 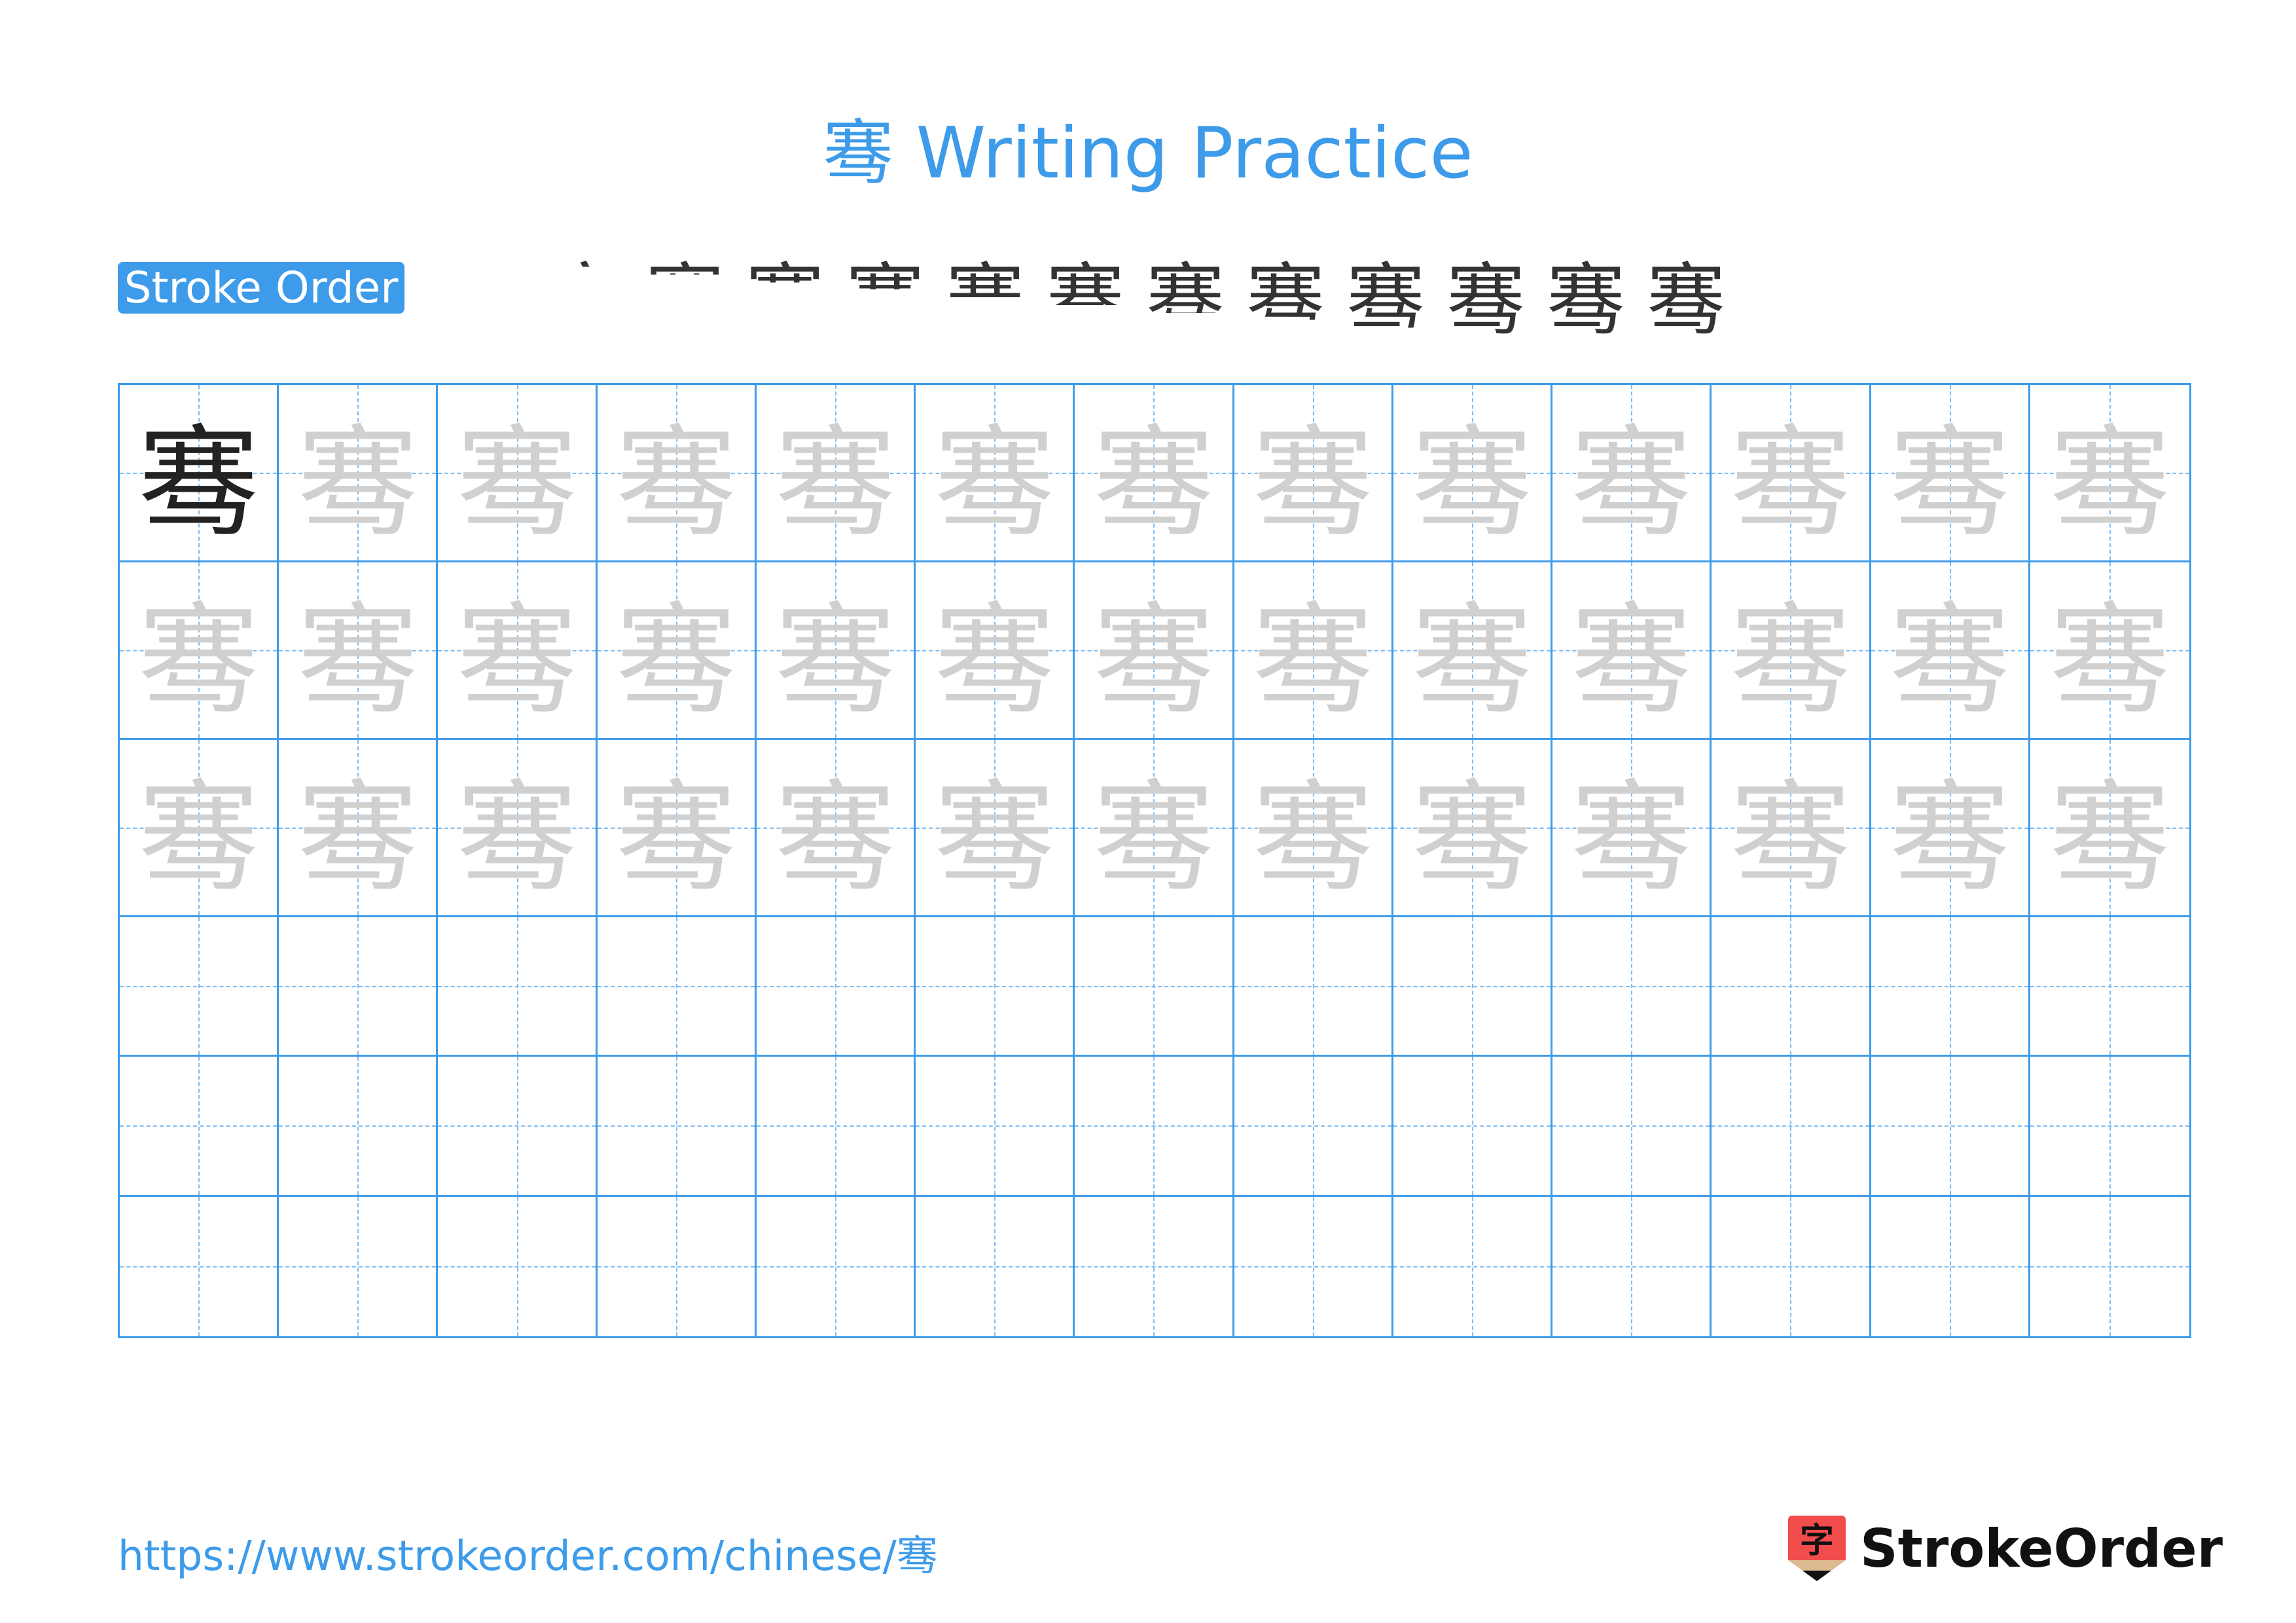 What do you see at coordinates (1586, 300) in the screenshot?
I see `stroke-step-12: 骞` at bounding box center [1586, 300].